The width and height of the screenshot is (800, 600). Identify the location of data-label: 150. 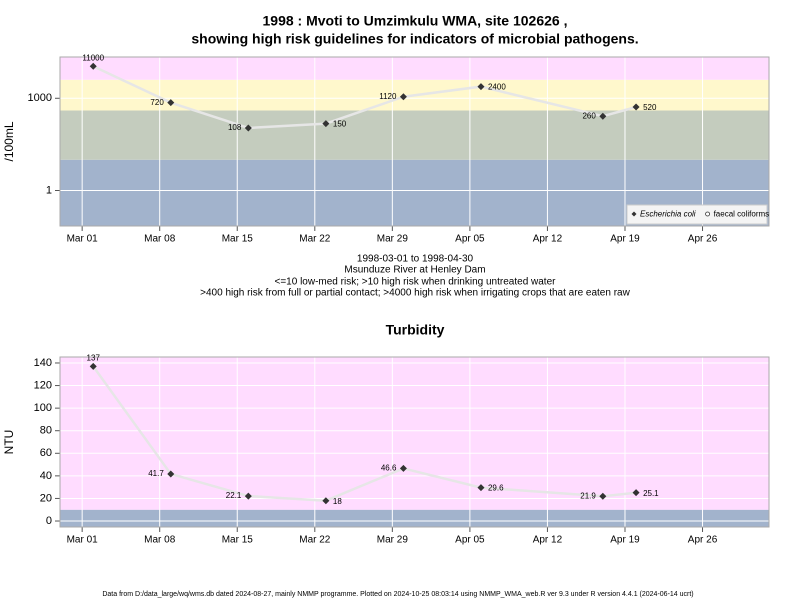
(340, 124).